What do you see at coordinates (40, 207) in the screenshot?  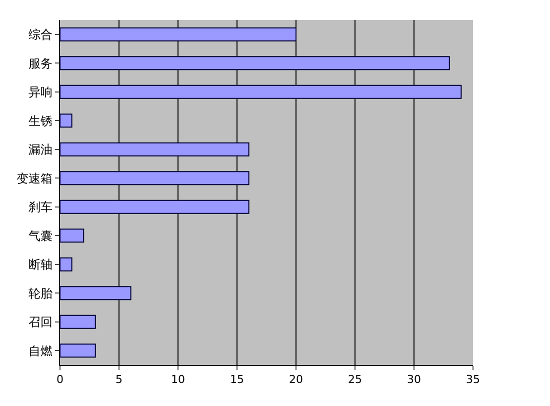 I see `y-tick-label: 刹车` at bounding box center [40, 207].